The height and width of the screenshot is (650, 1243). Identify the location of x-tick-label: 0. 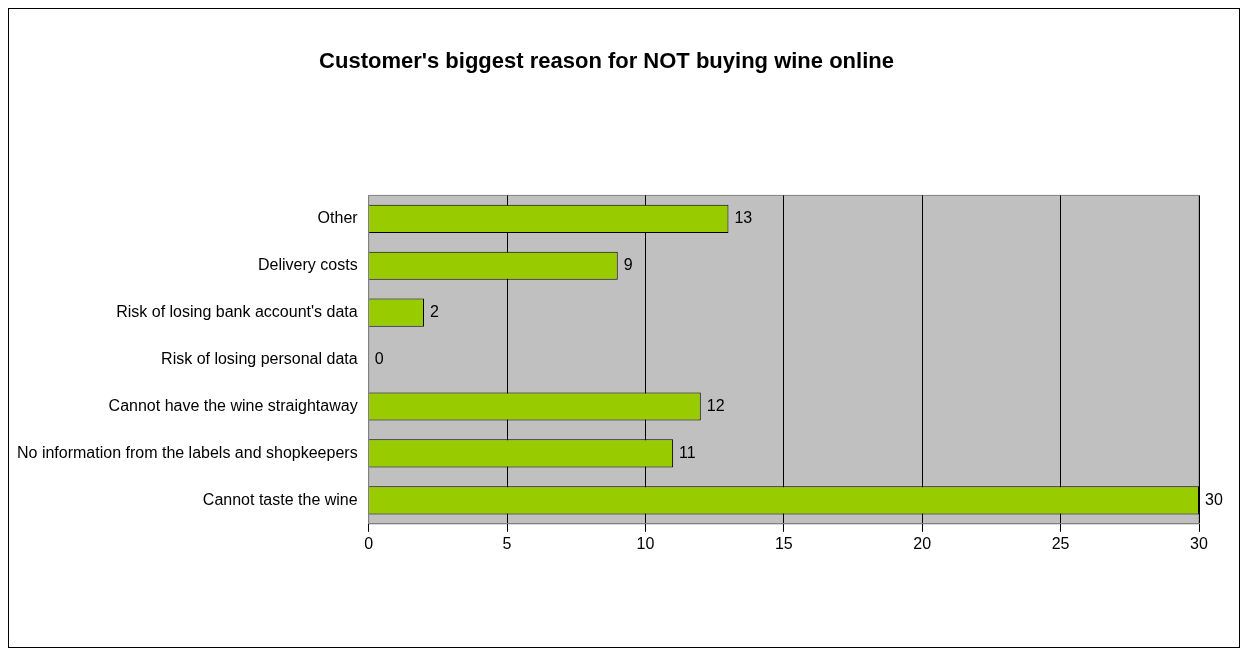
(369, 543).